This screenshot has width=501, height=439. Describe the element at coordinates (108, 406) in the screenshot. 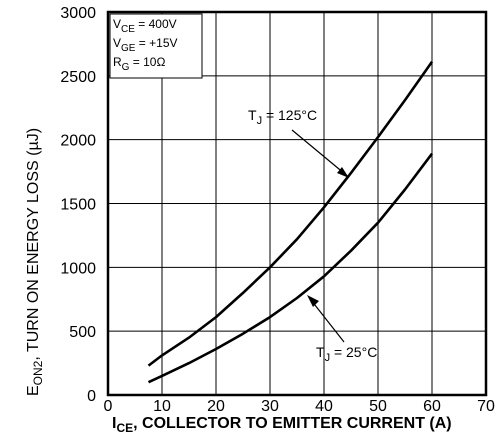

I see `x-tick-label: 0` at that location.